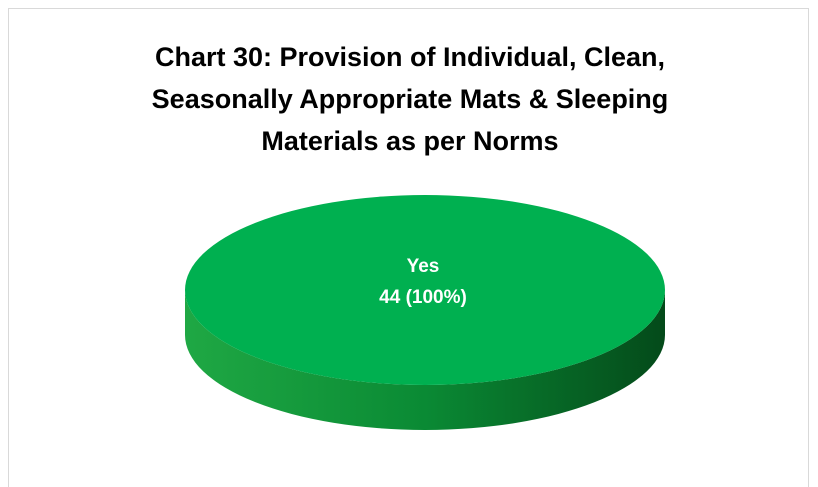 This screenshot has height=487, width=818. Describe the element at coordinates (423, 266) in the screenshot. I see `data-label-category: Yes` at that location.